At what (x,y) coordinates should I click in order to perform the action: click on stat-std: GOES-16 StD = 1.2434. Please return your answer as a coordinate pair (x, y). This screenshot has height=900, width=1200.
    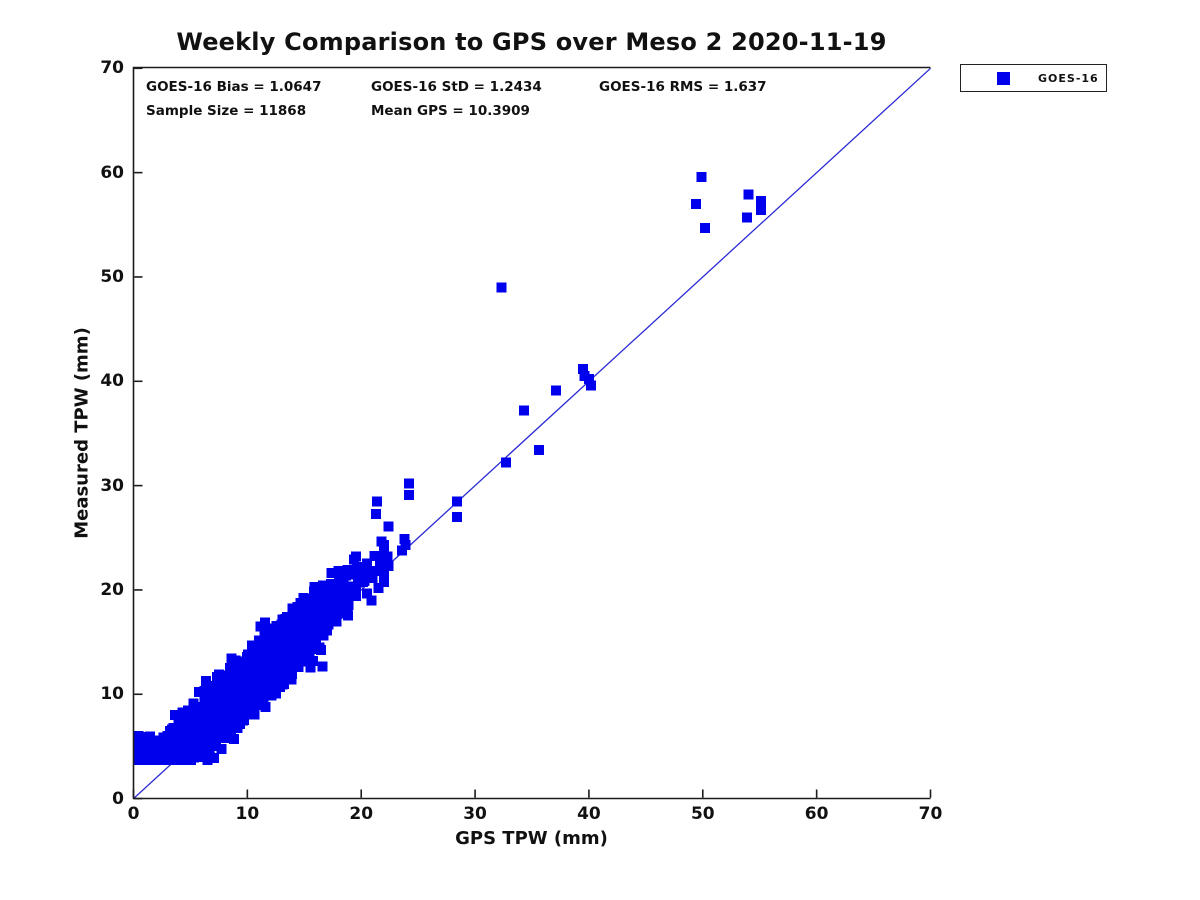
    Looking at the image, I should click on (456, 87).